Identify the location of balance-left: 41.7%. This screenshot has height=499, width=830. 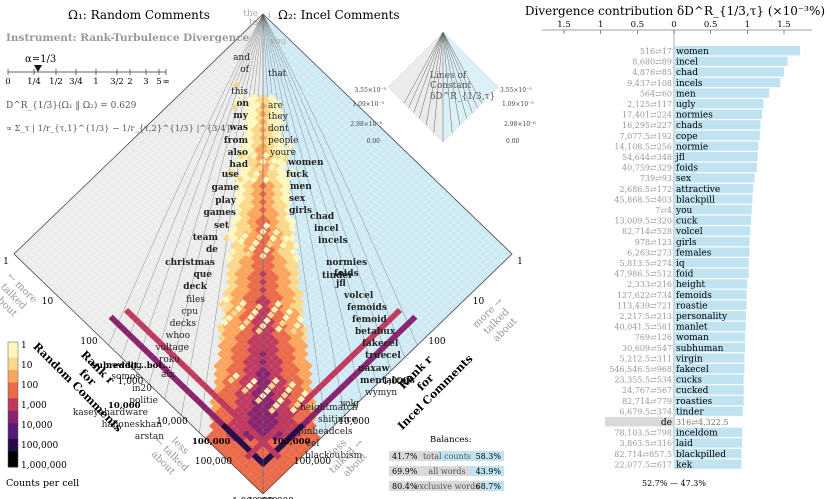
(405, 456).